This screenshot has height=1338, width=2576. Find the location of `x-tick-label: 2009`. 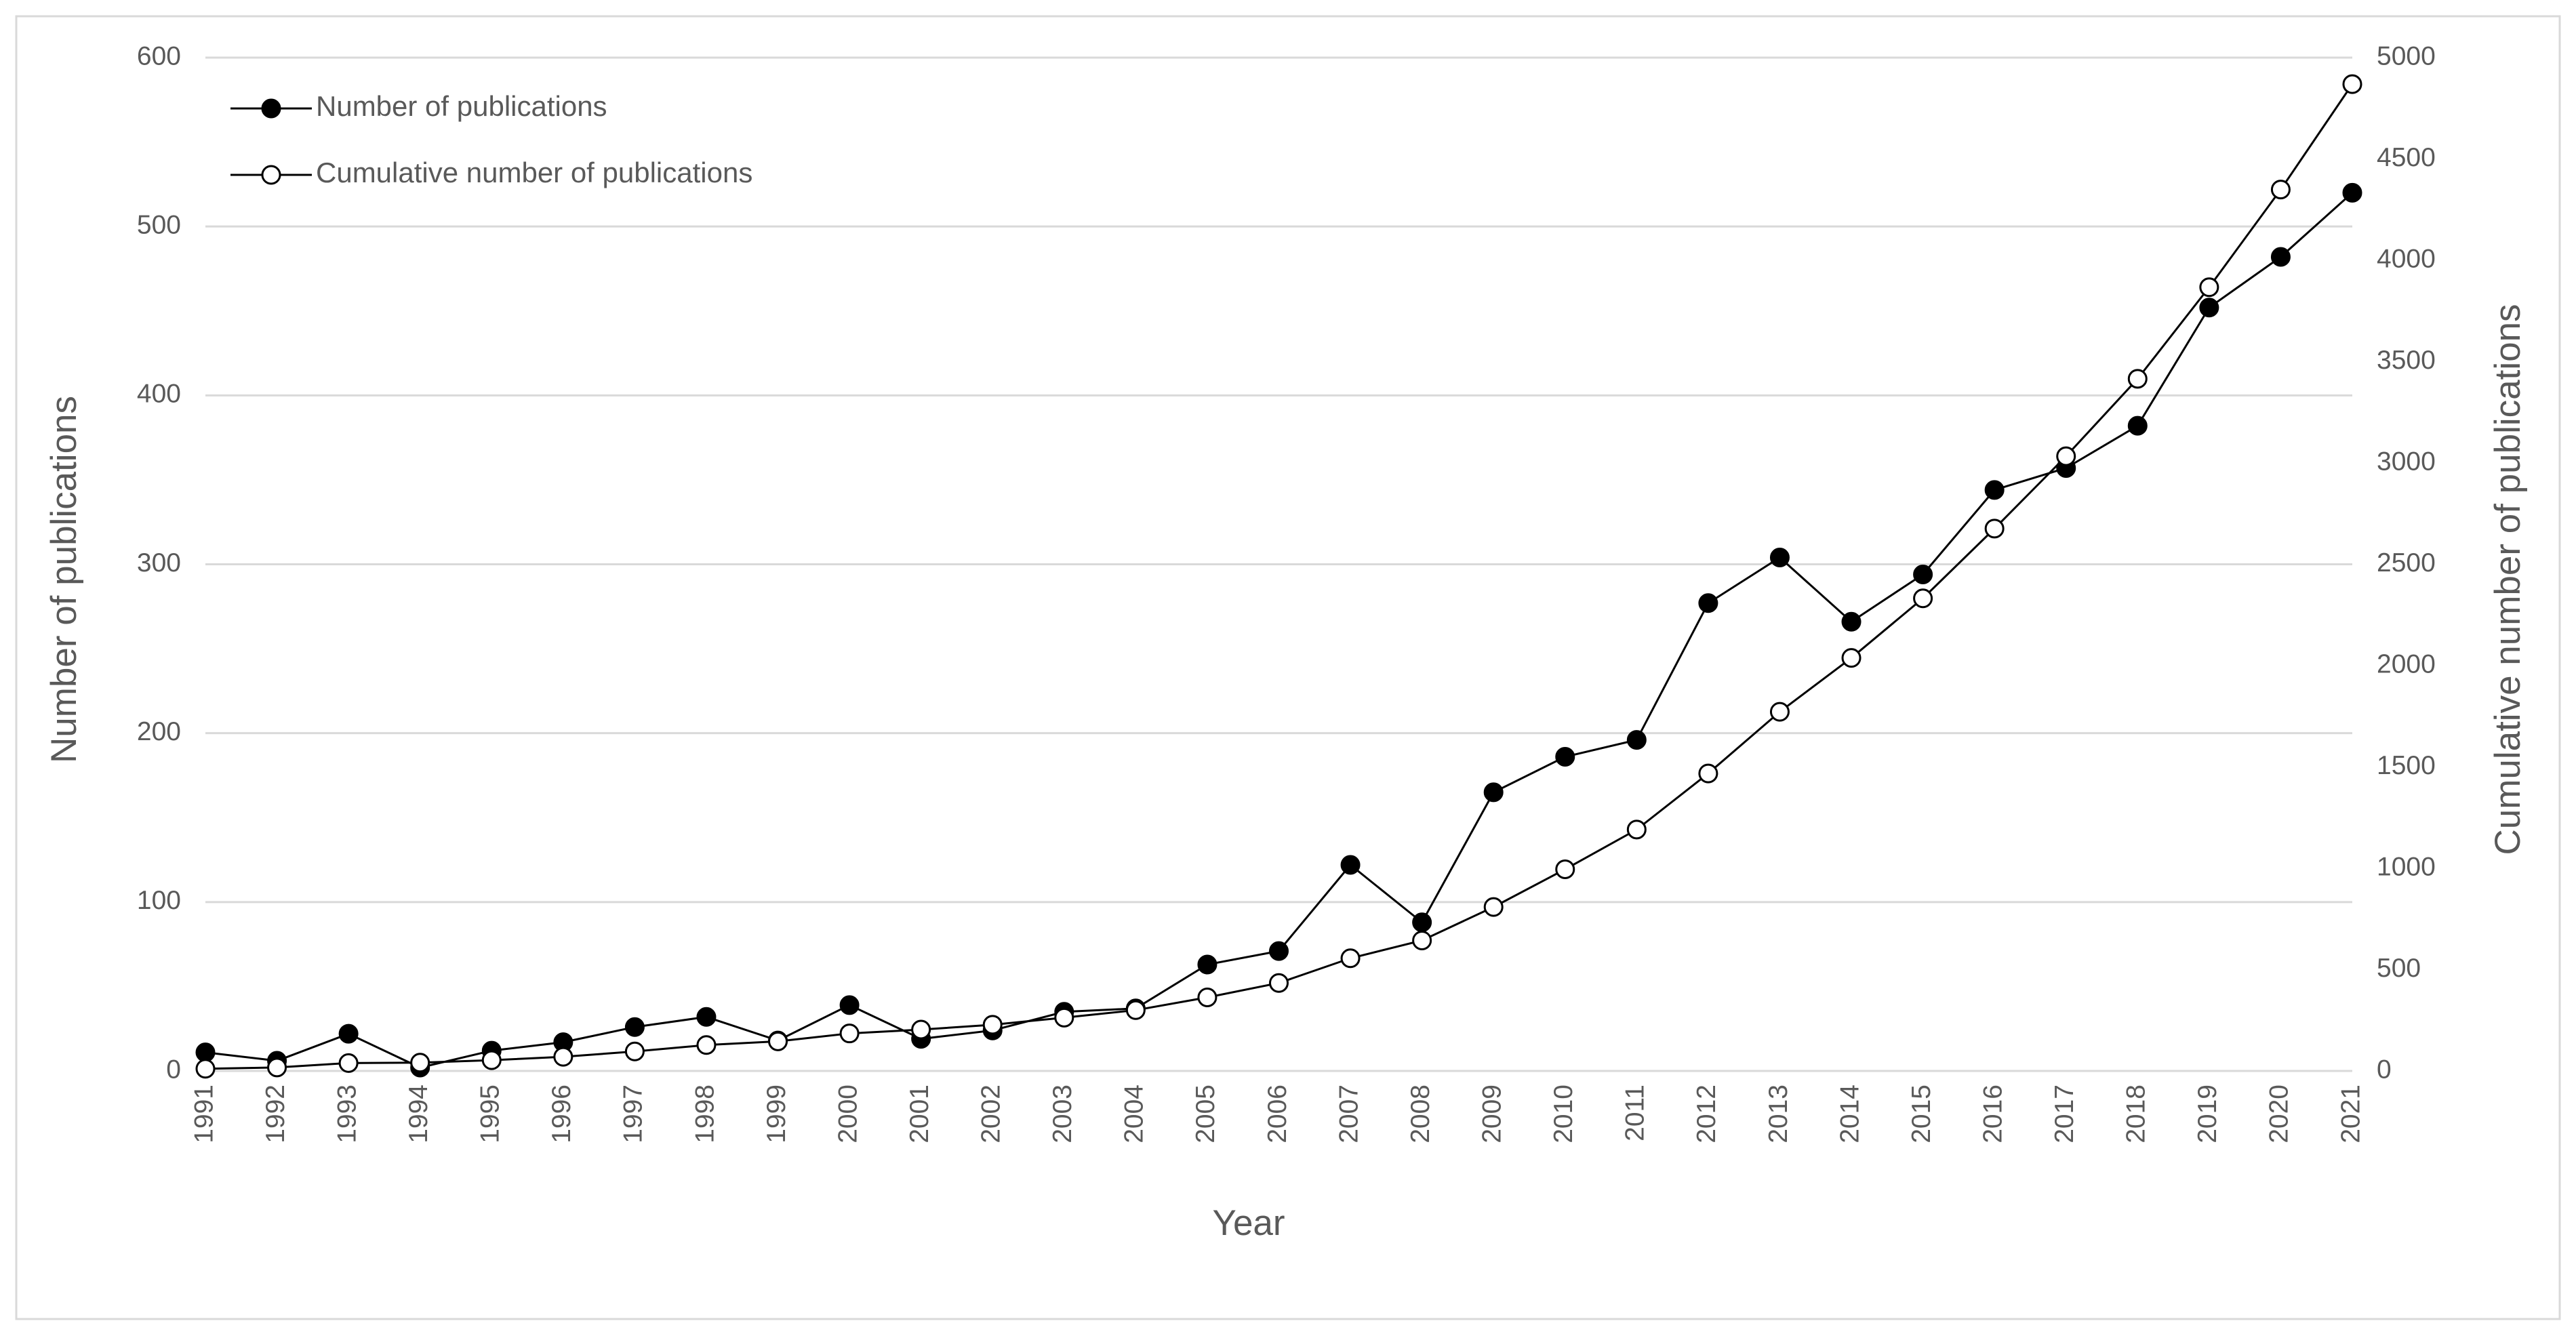

x-tick-label: 2009 is located at coordinates (1491, 1113).